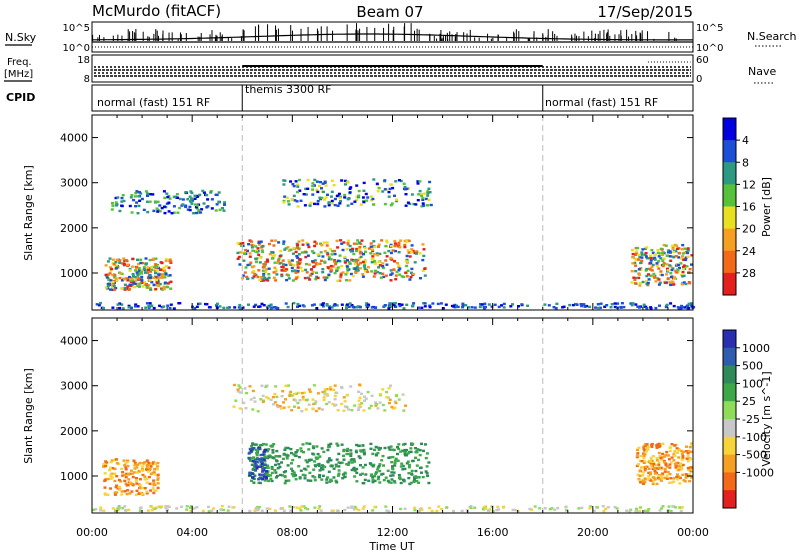 This screenshot has width=800, height=554. Describe the element at coordinates (74, 273) in the screenshot. I see `y-tick-label: 1000` at that location.